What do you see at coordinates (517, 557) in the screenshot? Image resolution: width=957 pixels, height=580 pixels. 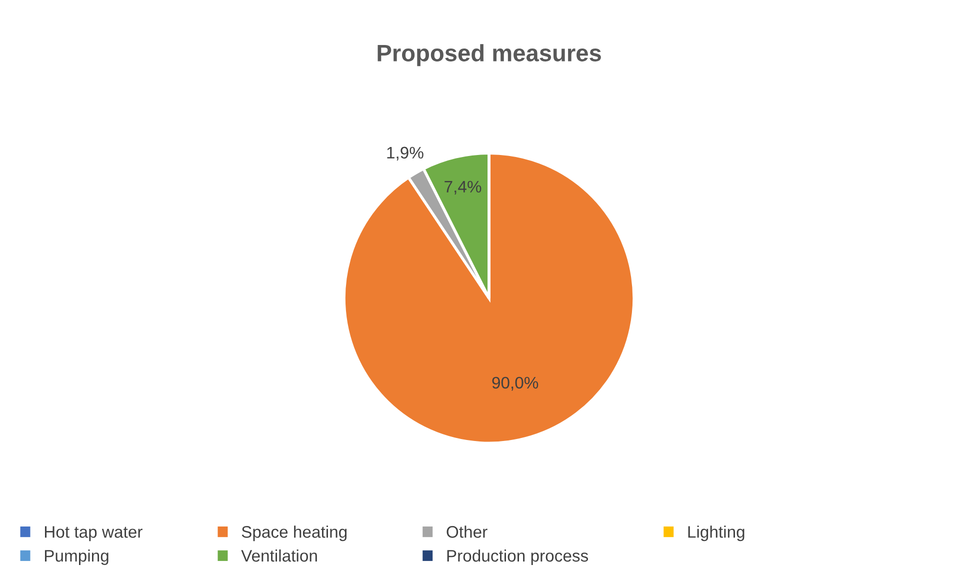 I see `legend-label: Production process` at bounding box center [517, 557].